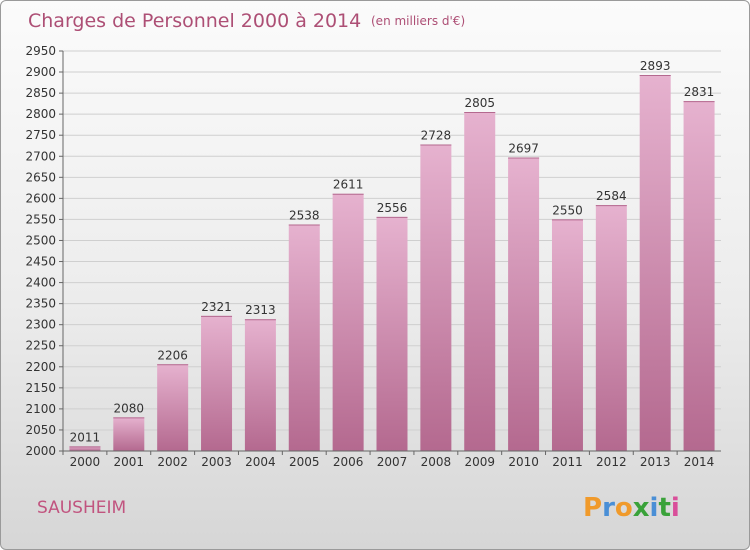  Describe the element at coordinates (40, 346) in the screenshot. I see `y-tick-label: 2250` at that location.